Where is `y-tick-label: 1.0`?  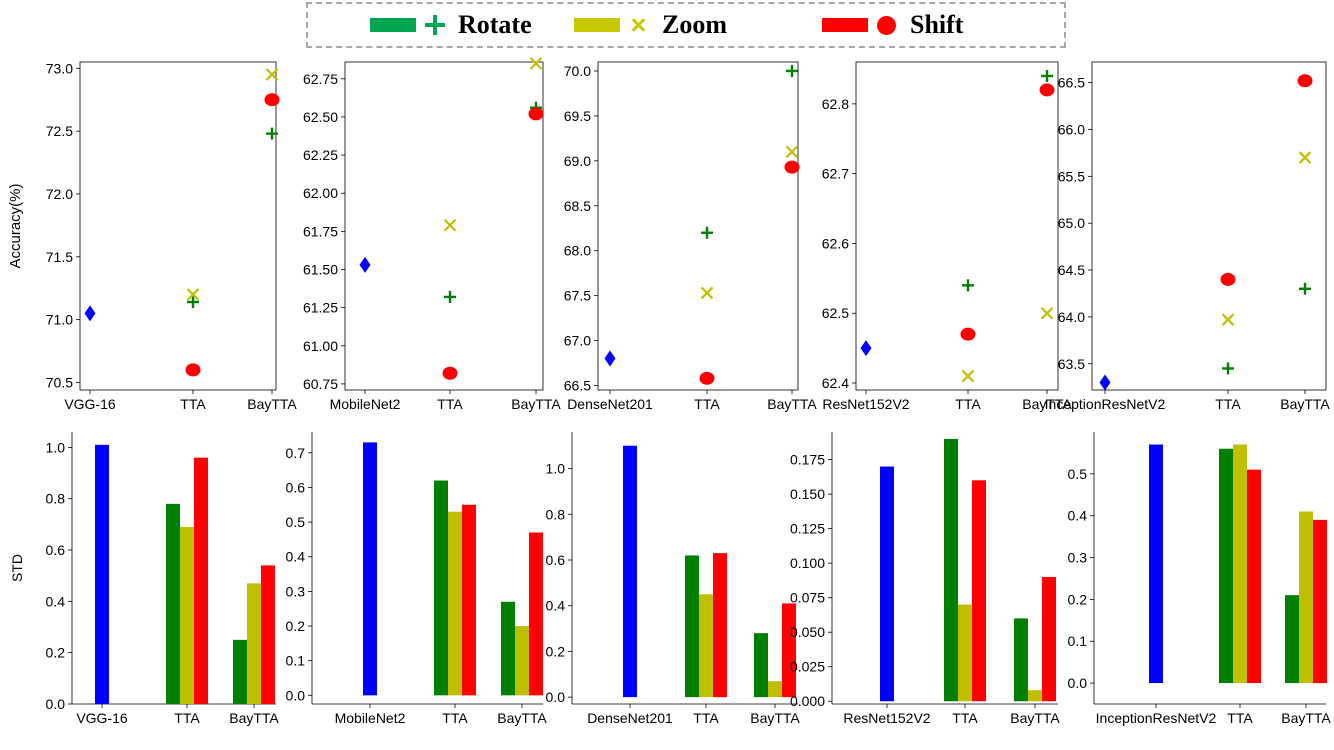 y-tick-label: 1.0 is located at coordinates (556, 469).